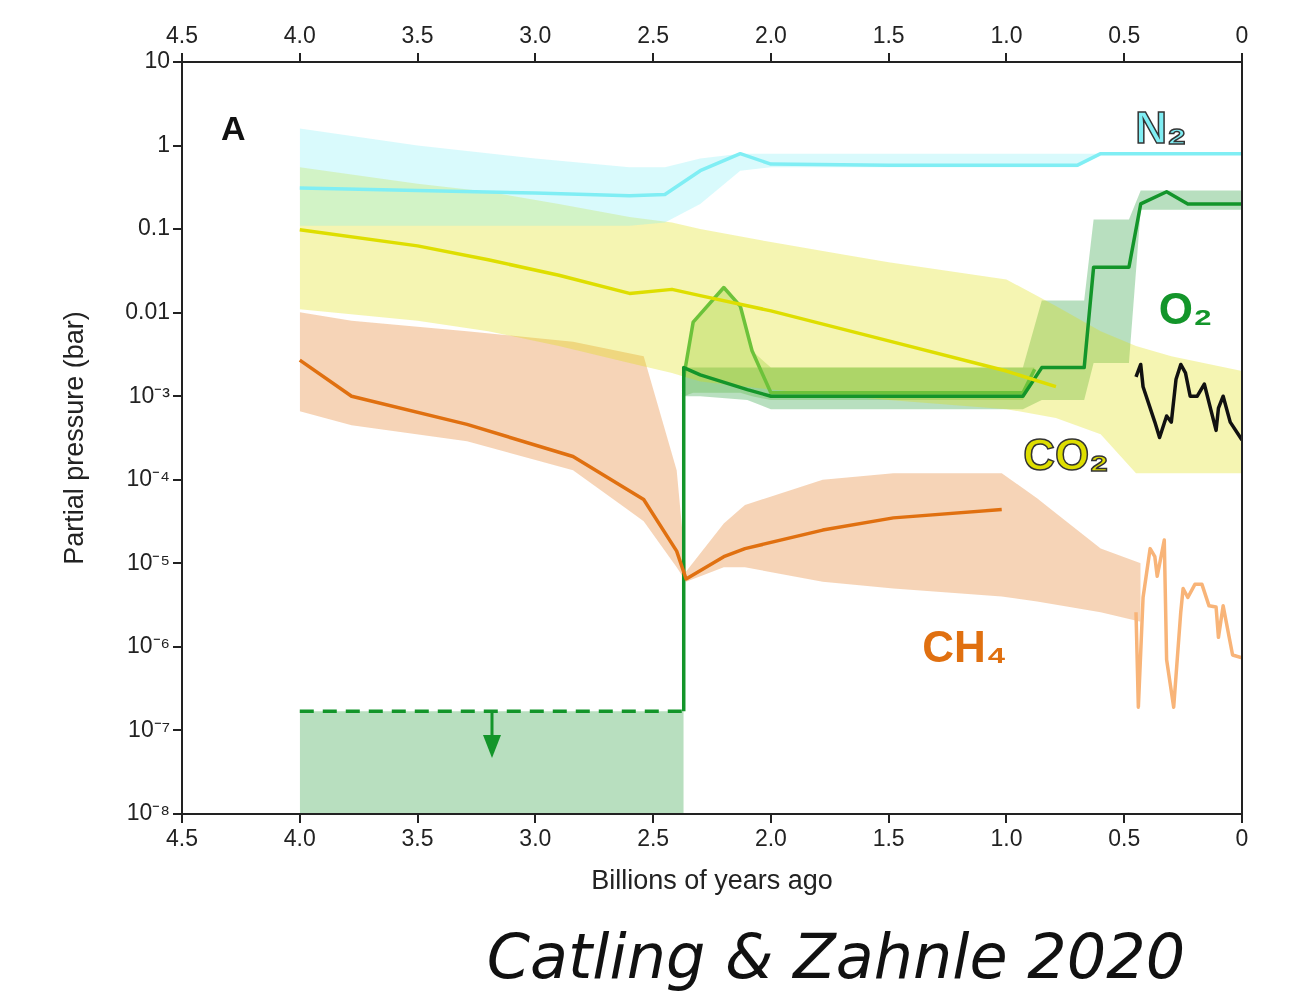  I want to click on x-axis-title: Billions of years ago, so click(712, 880).